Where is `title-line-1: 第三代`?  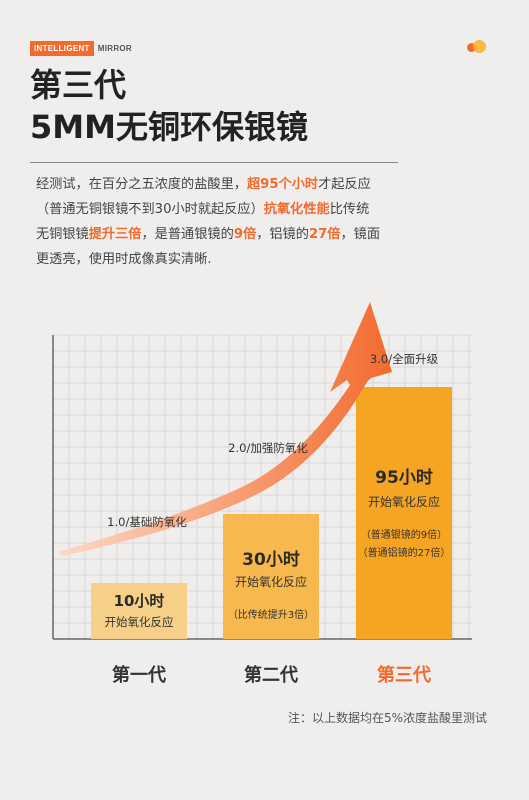 title-line-1: 第三代 is located at coordinates (78, 85).